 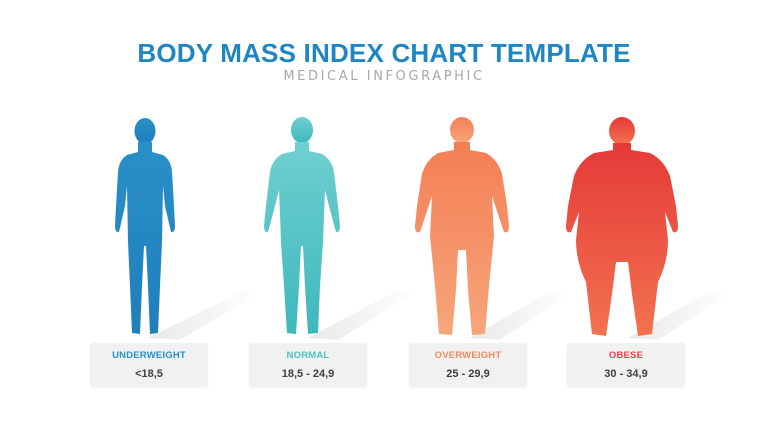 What do you see at coordinates (149, 355) in the screenshot?
I see `category-label: UNDERWEIGHT` at bounding box center [149, 355].